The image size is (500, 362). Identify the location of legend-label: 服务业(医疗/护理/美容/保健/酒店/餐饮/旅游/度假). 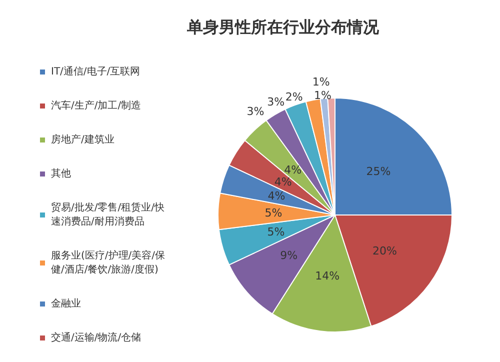
(108, 263).